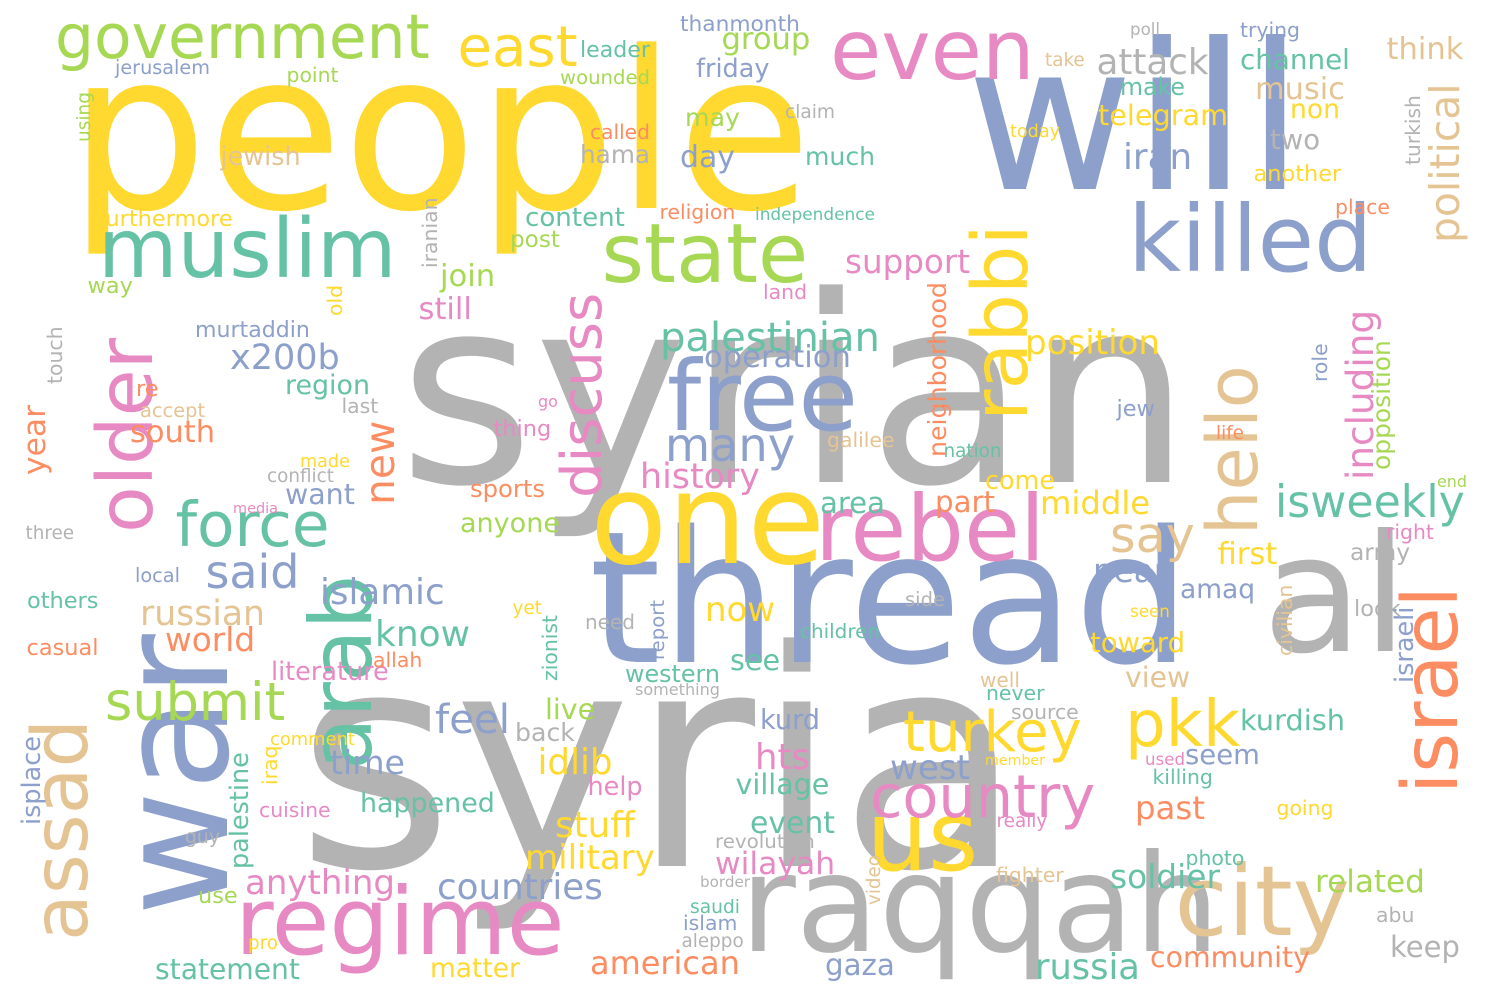  What do you see at coordinates (522, 429) in the screenshot?
I see `word-thing: thing` at bounding box center [522, 429].